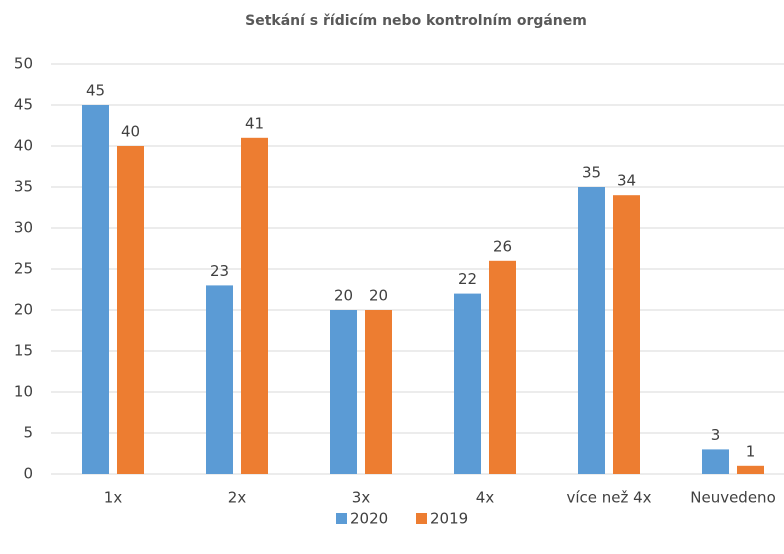  Describe the element at coordinates (95, 91) in the screenshot. I see `value-label: 45` at that location.